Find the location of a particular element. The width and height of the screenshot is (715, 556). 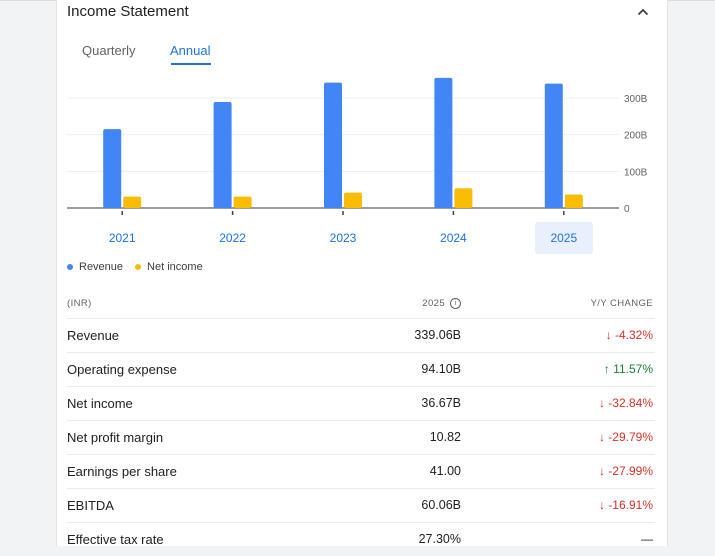

info-icon: i is located at coordinates (455, 303).